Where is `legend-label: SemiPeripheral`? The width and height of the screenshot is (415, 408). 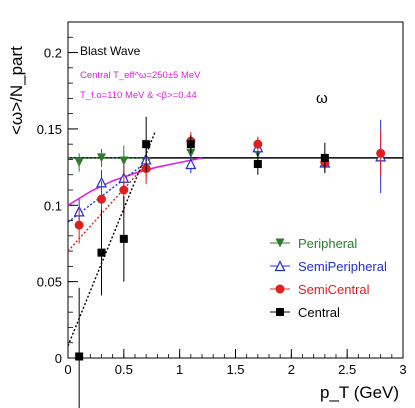
legend-label: SemiPeripheral is located at coordinates (342, 266).